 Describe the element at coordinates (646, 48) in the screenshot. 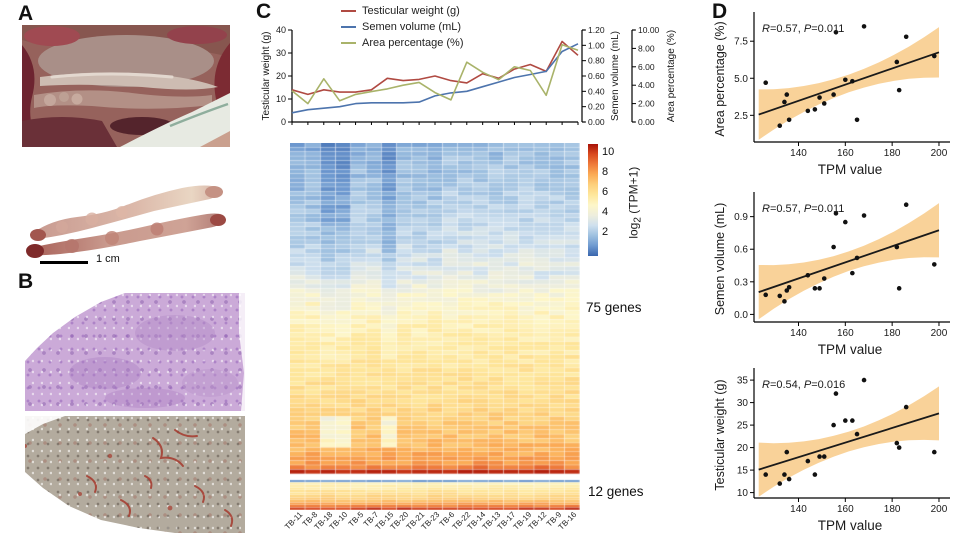

I see `svg-text: 8.00` at that location.